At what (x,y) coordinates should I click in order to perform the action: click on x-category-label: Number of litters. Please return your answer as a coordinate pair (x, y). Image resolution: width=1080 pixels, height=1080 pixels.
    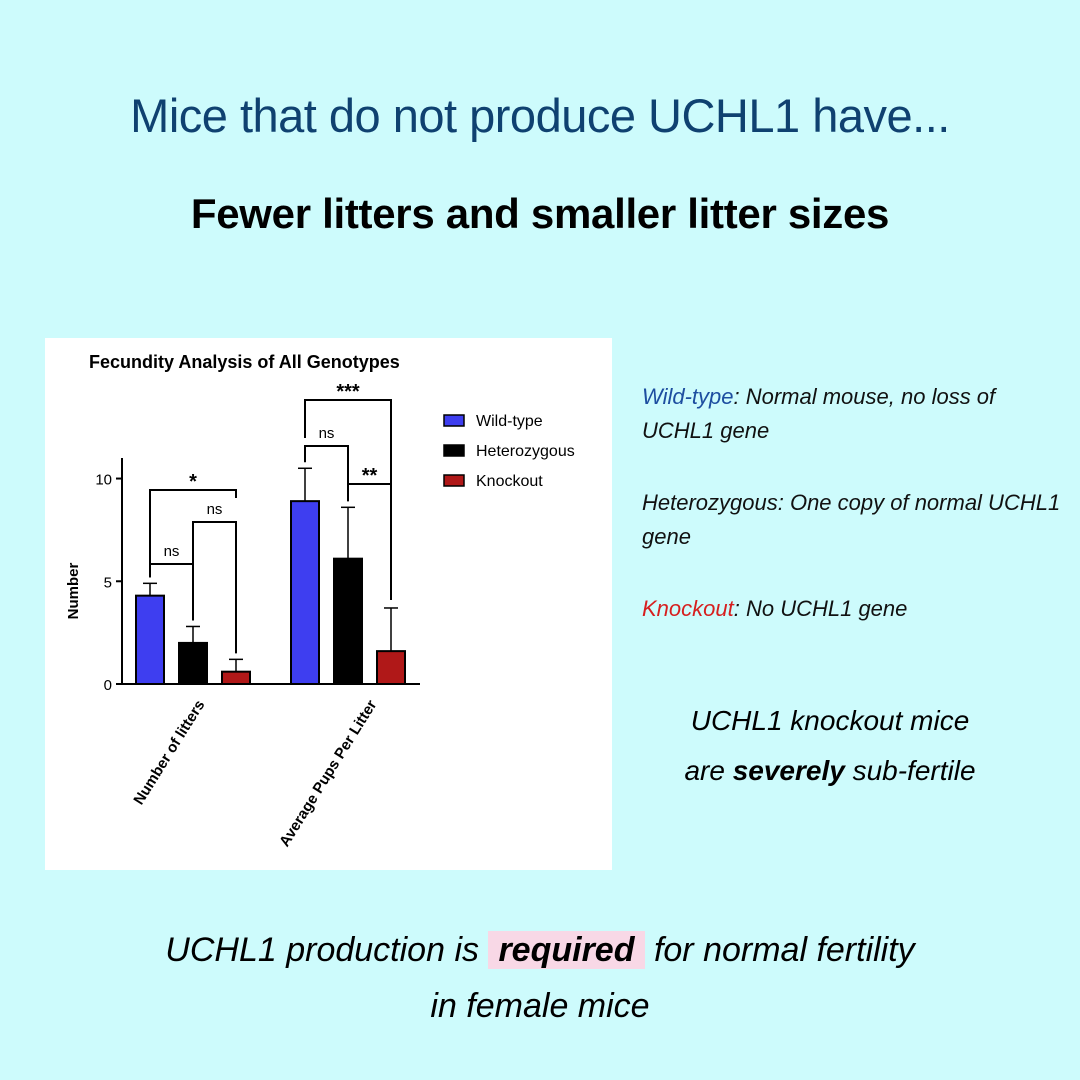
    Looking at the image, I should click on (169, 752).